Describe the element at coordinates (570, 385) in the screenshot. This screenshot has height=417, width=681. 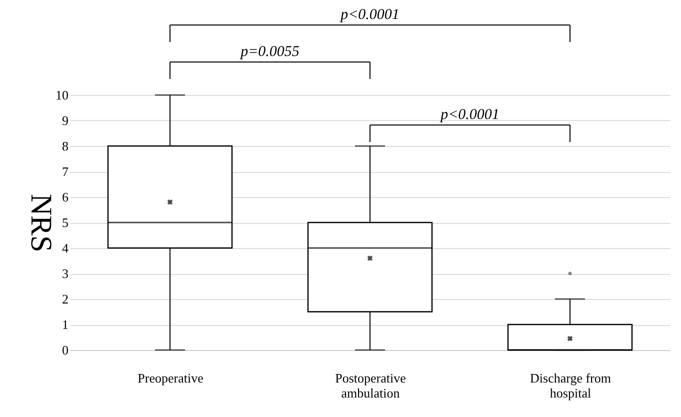
I see `x-tick-label: Discharge from hospital` at that location.